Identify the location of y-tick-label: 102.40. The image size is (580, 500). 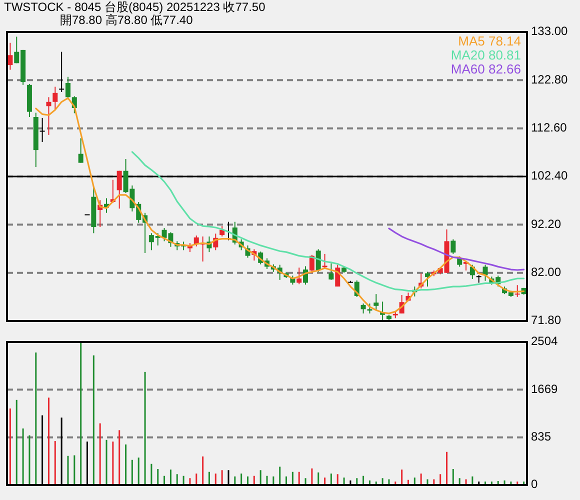
(549, 175).